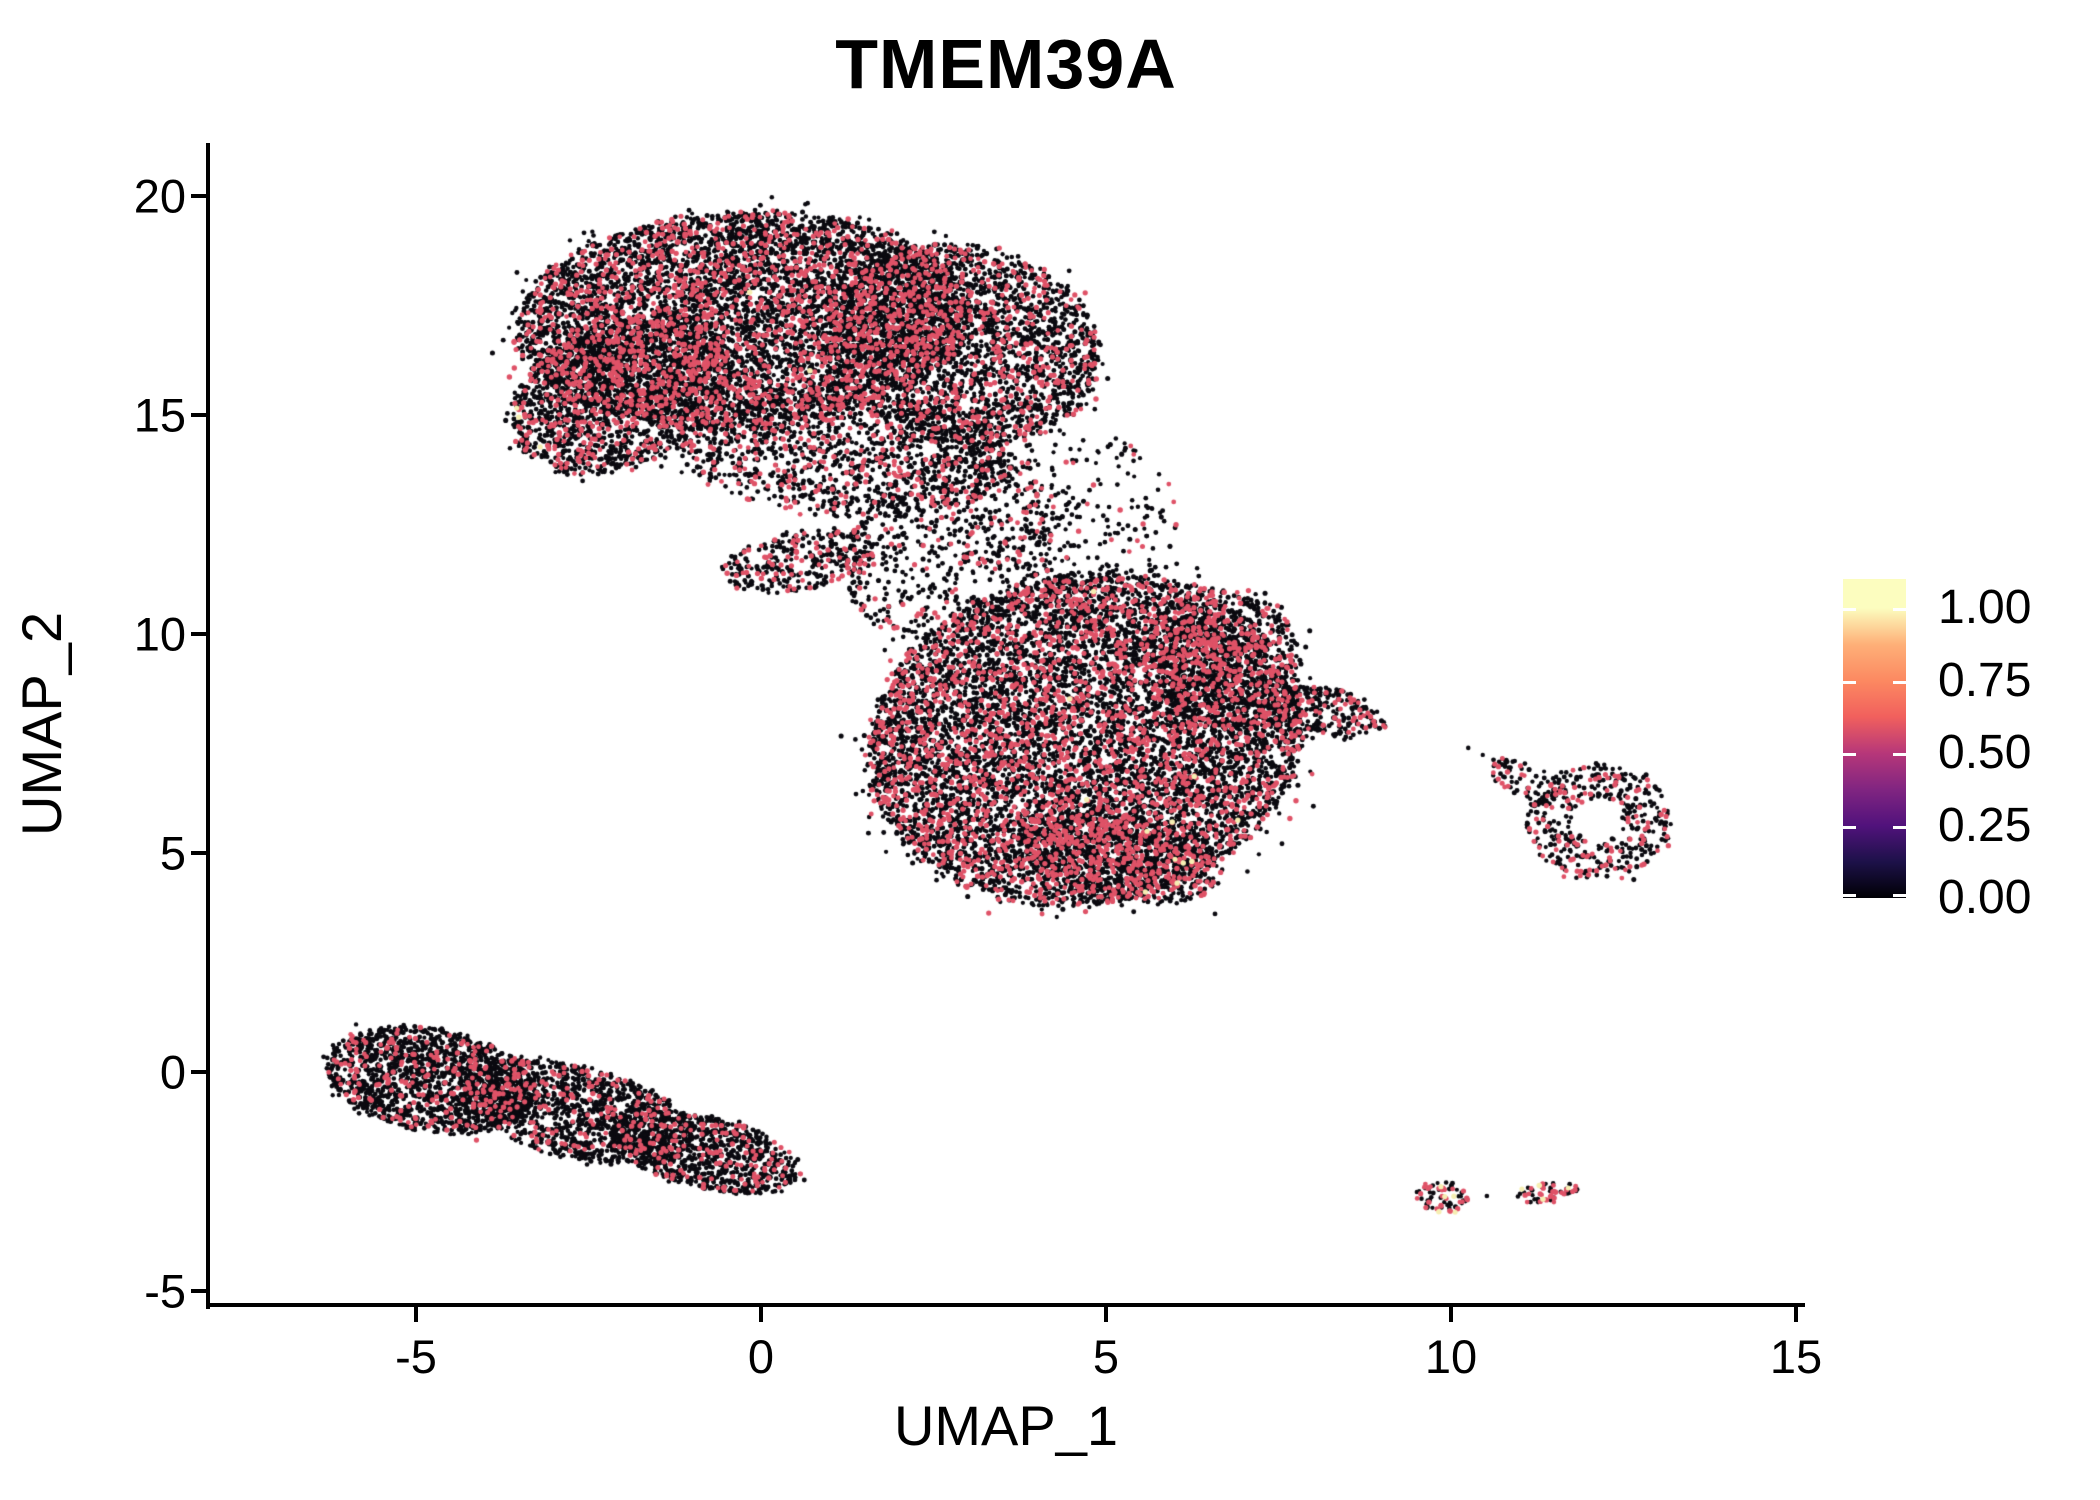 Image resolution: width=2100 pixels, height=1500 pixels. I want to click on colorbar-tick-label: 0.25, so click(1985, 825).